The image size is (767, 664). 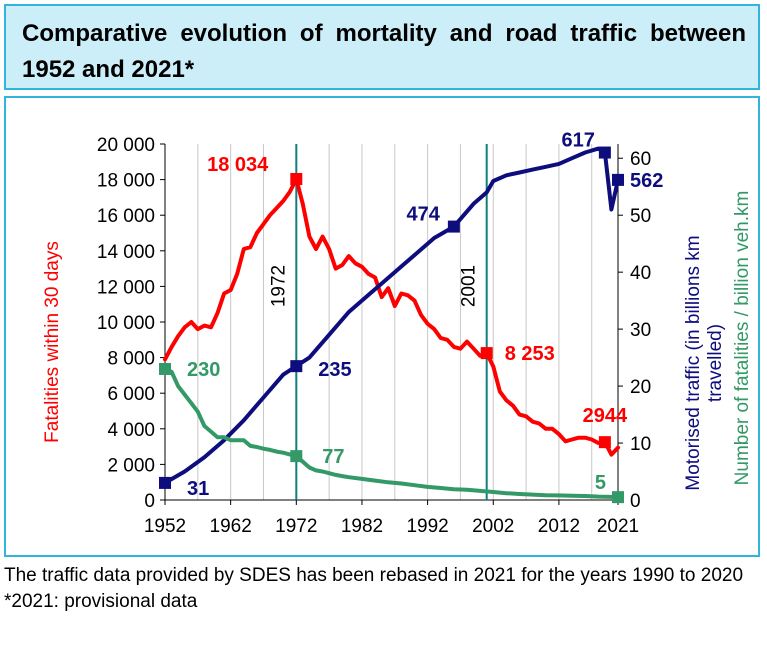 What do you see at coordinates (131, 394) in the screenshot?
I see `left-axis-tick-label: 6 000` at bounding box center [131, 394].